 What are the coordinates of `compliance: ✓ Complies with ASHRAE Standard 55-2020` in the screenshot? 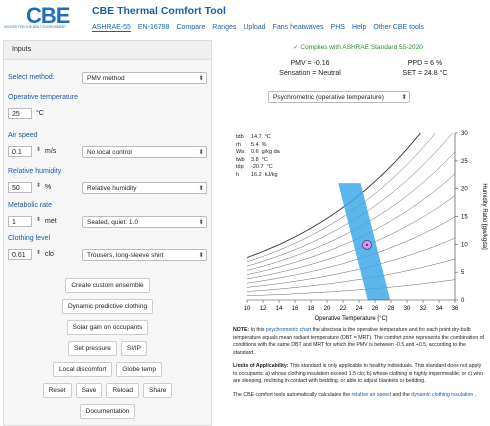 It's located at (358, 47).